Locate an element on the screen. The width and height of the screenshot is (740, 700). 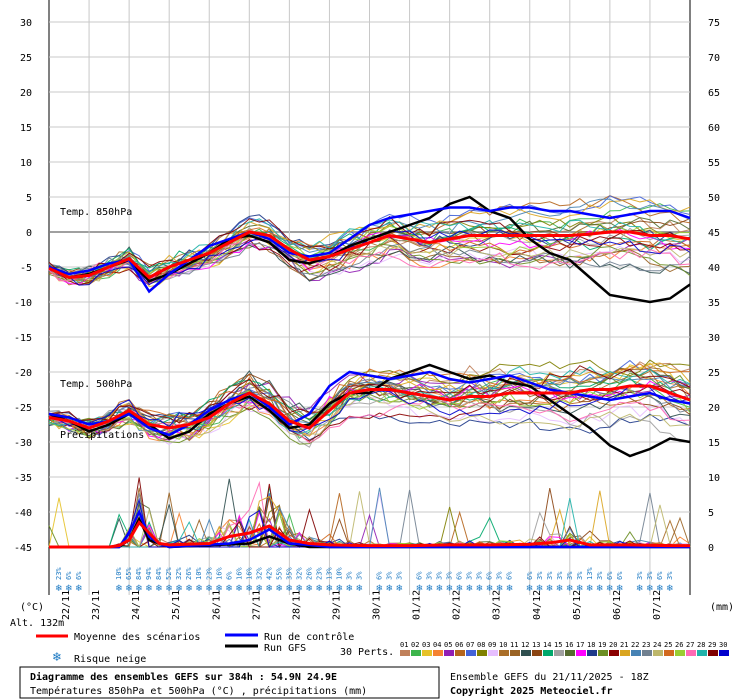
right-tick-label: 60 is located at coordinates (714, 128).